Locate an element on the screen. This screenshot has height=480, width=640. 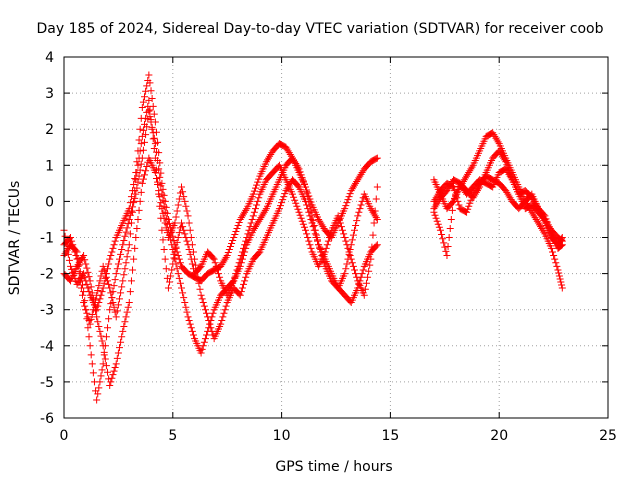
x-tick-label: 5 is located at coordinates (172, 436).